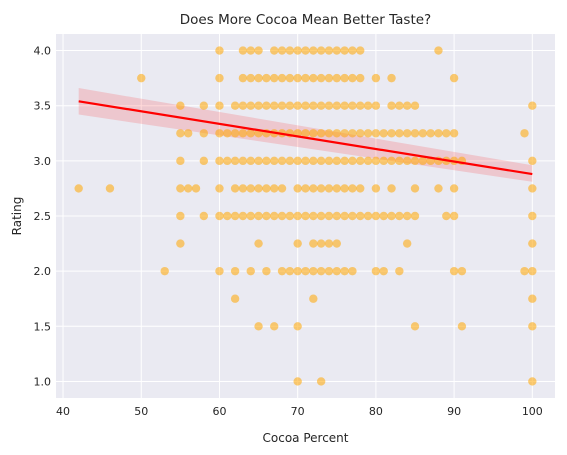 This screenshot has width=567, height=455. What do you see at coordinates (532, 411) in the screenshot?
I see `x-tick-label: 100` at bounding box center [532, 411].